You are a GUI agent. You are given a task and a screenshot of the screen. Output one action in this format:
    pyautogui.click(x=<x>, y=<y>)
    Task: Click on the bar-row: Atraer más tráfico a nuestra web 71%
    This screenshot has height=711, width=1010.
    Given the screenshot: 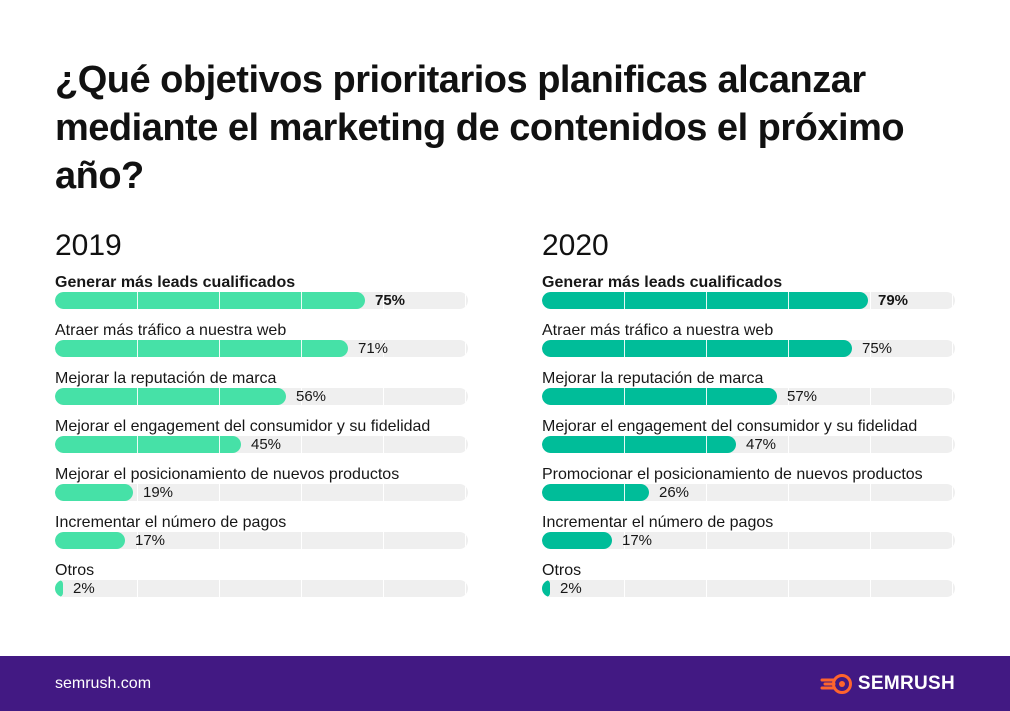 What is the action you would take?
    pyautogui.click(x=261, y=346)
    